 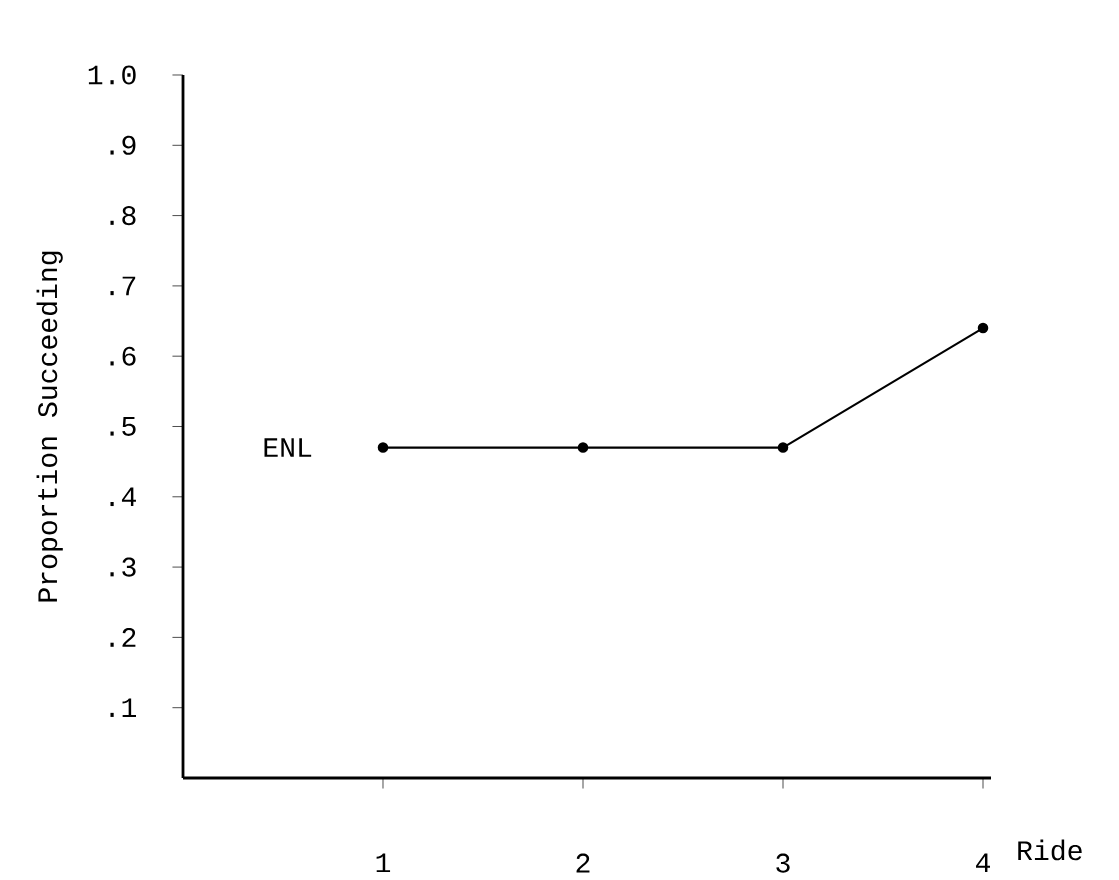 I want to click on y-tick-label: .2, so click(x=123, y=637).